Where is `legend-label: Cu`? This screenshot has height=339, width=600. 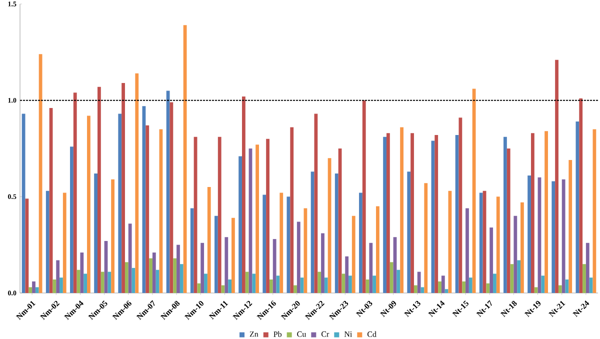 legend-label: Cu is located at coordinates (301, 334).